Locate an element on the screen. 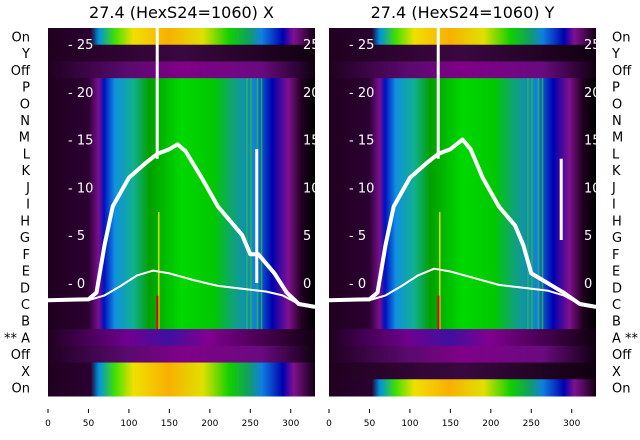 Image resolution: width=640 pixels, height=440 pixels. row-label: X is located at coordinates (25, 372).